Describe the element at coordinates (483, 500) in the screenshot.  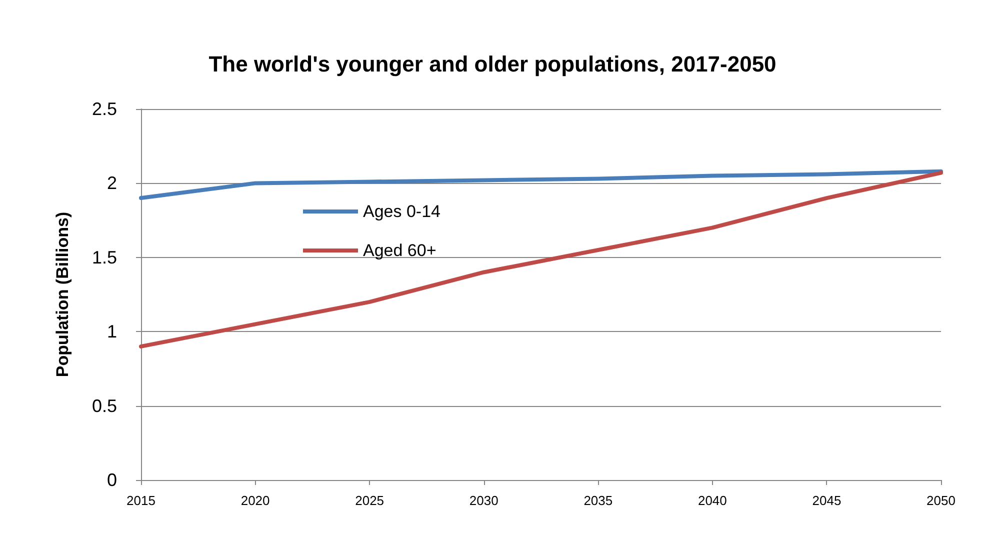
I see `x-tick-label: 2030` at that location.